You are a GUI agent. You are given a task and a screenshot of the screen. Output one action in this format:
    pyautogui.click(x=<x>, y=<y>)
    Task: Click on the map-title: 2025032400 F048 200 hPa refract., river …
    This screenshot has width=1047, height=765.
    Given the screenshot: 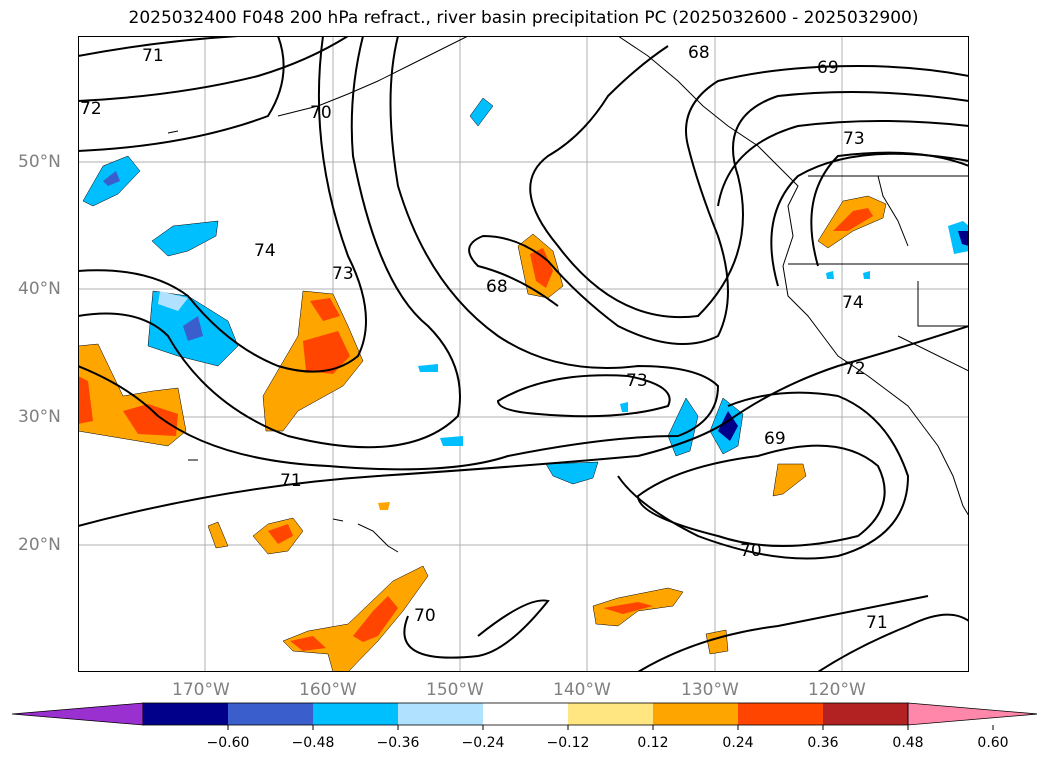 What is the action you would take?
    pyautogui.click(x=523, y=18)
    